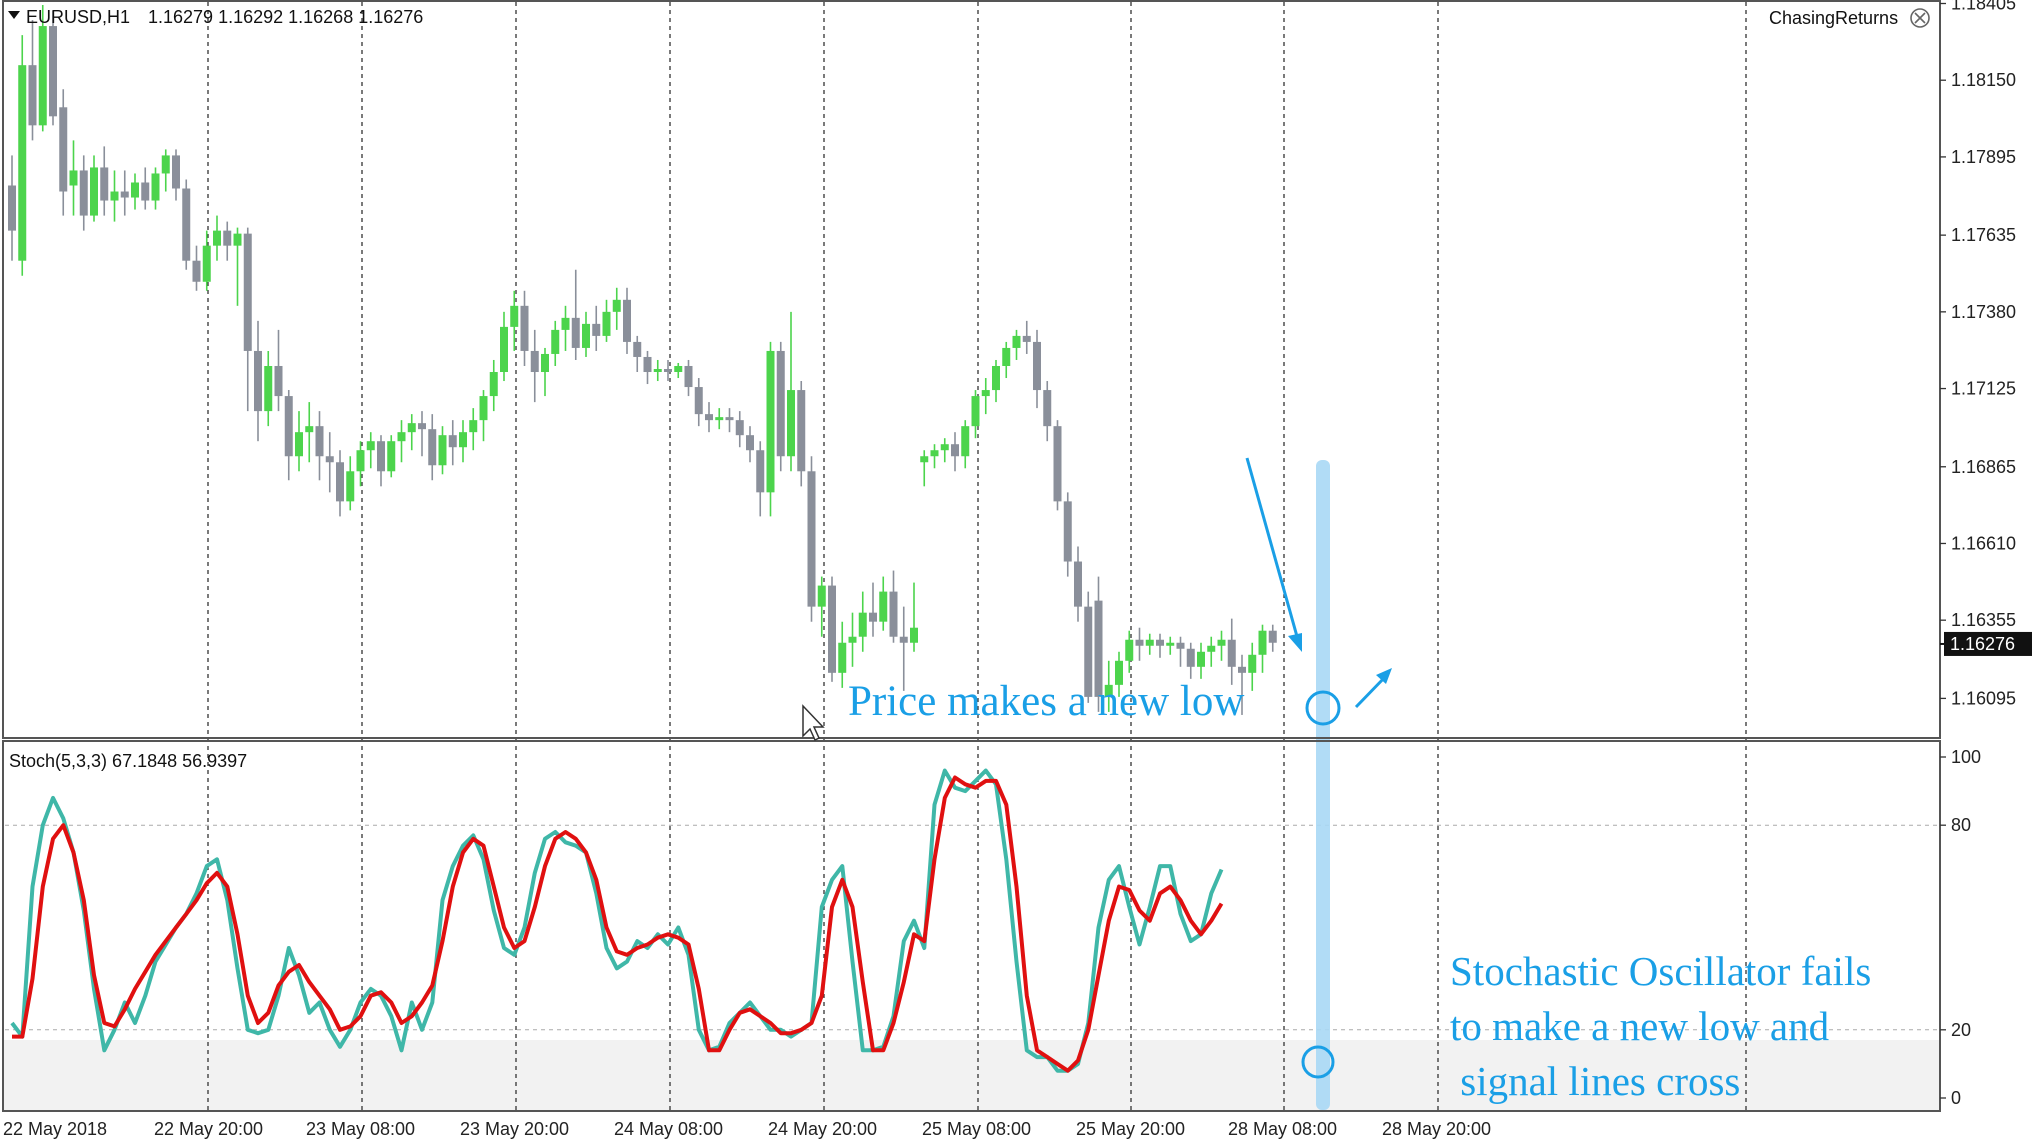 This screenshot has height=1142, width=2034. What do you see at coordinates (813, 723) in the screenshot?
I see `mouse-cursor-icon` at bounding box center [813, 723].